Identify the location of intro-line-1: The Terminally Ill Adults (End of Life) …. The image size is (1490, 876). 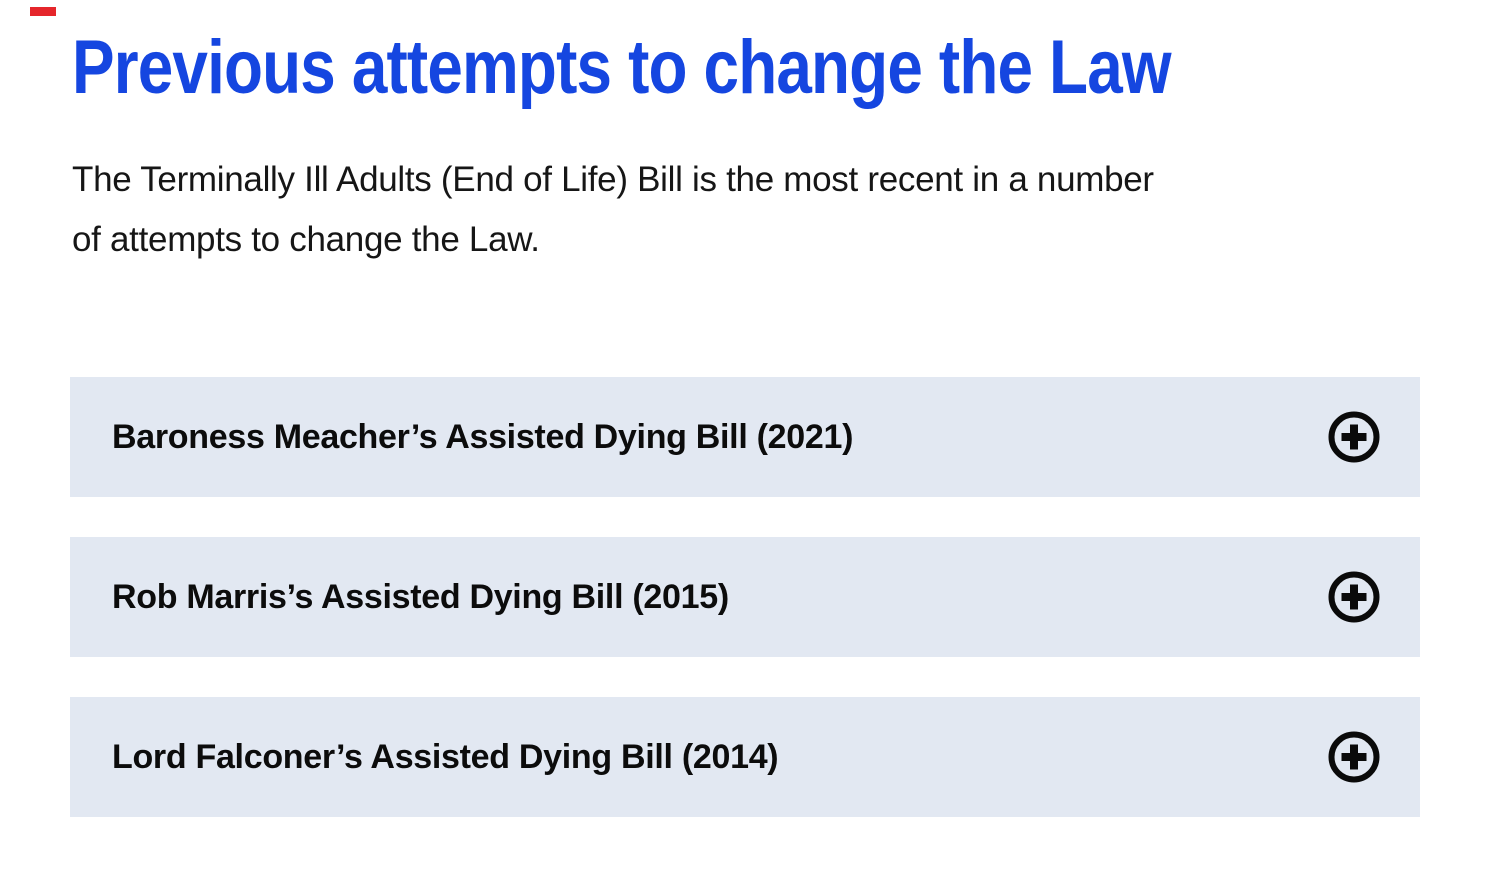
(613, 179).